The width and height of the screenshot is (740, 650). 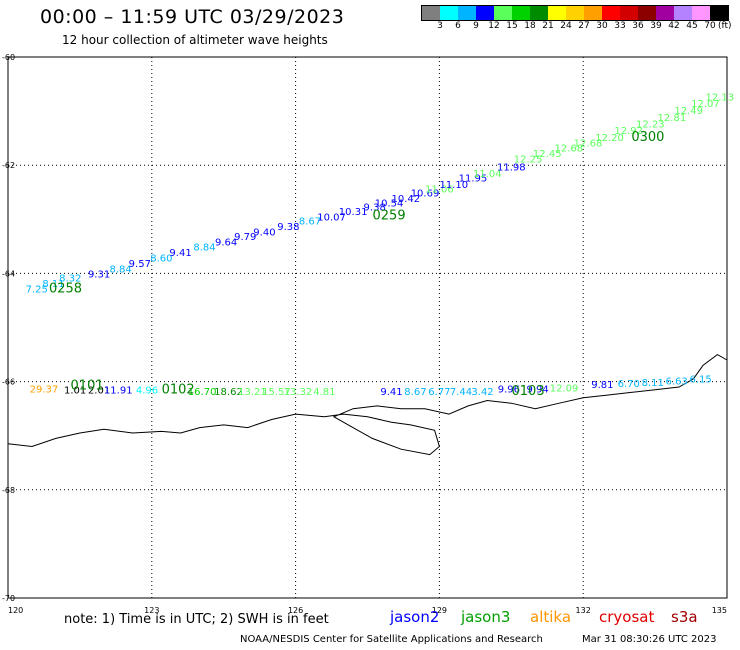 What do you see at coordinates (688, 111) in the screenshot?
I see `wave-height-label: 12.49` at bounding box center [688, 111].